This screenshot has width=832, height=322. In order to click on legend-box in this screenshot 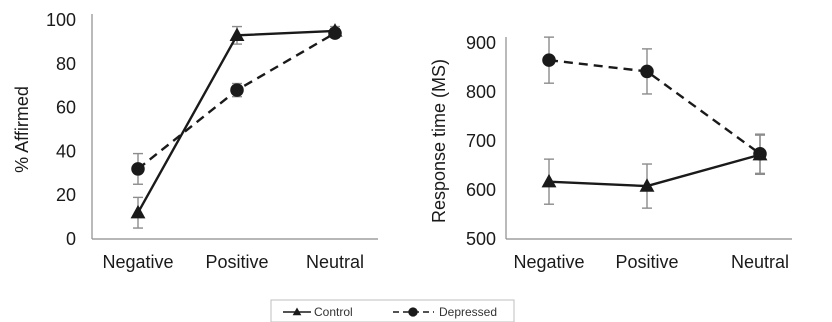, I will do `click(392, 310)`.